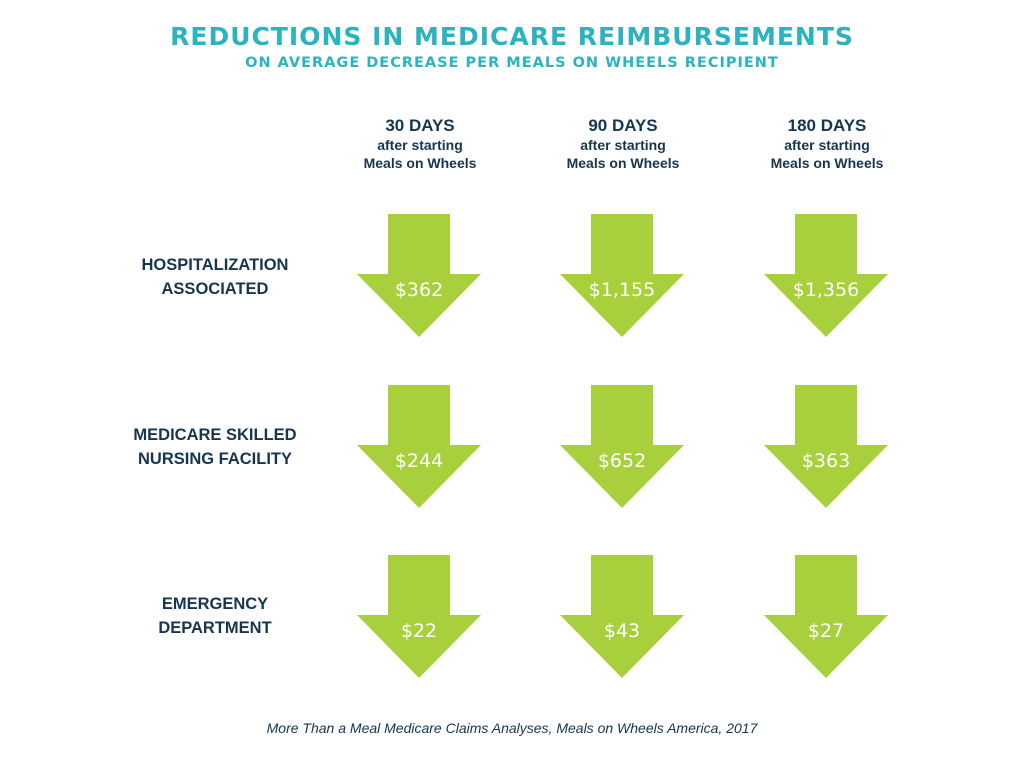  What do you see at coordinates (622, 461) in the screenshot?
I see `arrow-value-label: $652` at bounding box center [622, 461].